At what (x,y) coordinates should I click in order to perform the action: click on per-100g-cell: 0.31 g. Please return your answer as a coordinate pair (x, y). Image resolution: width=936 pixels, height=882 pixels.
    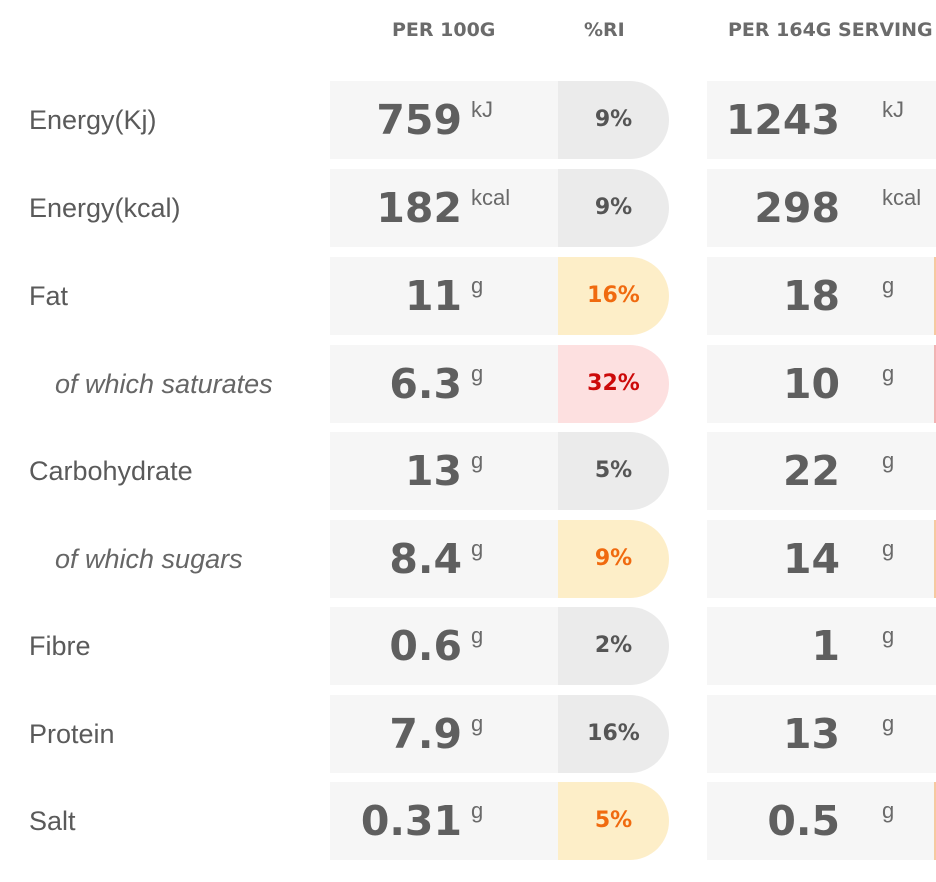
    Looking at the image, I should click on (444, 821).